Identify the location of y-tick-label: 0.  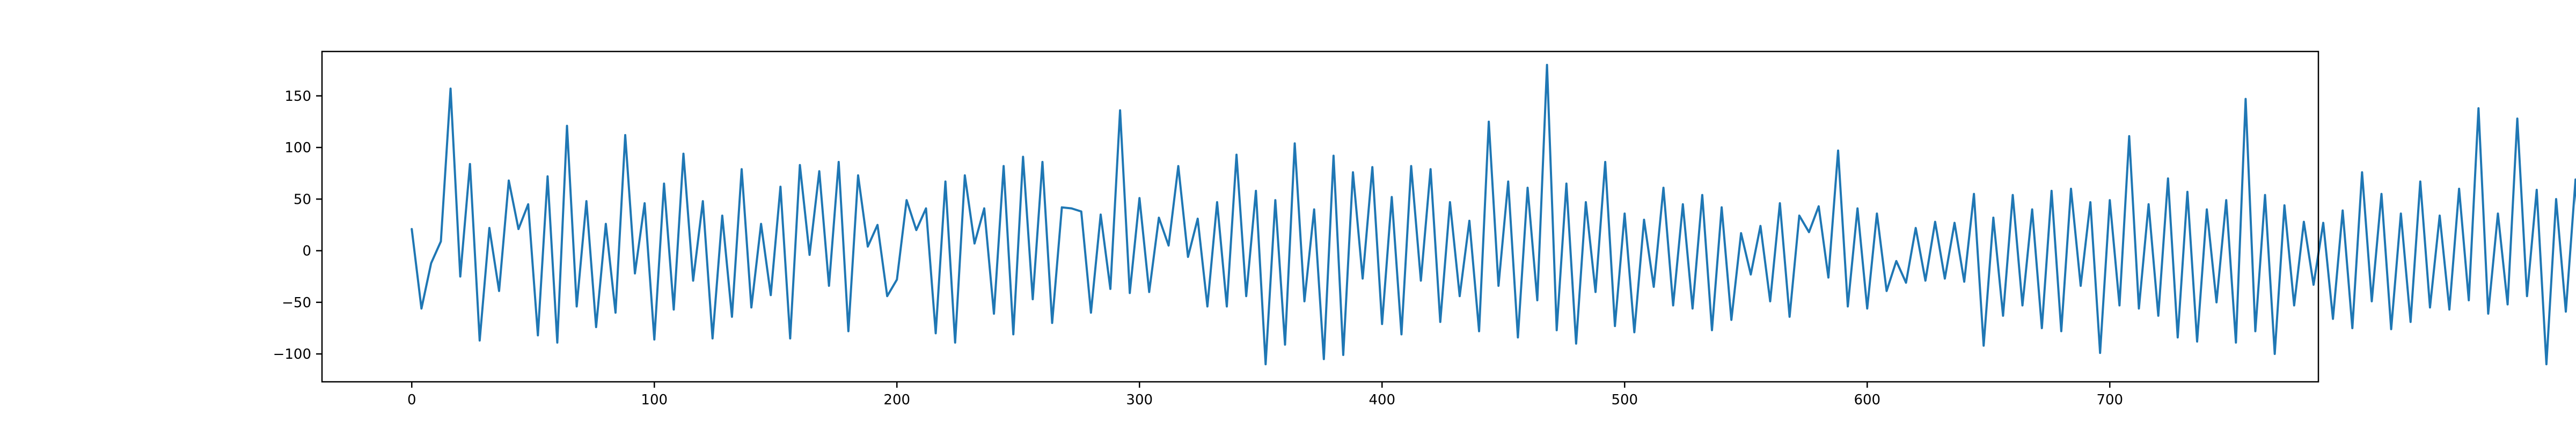
(306, 251).